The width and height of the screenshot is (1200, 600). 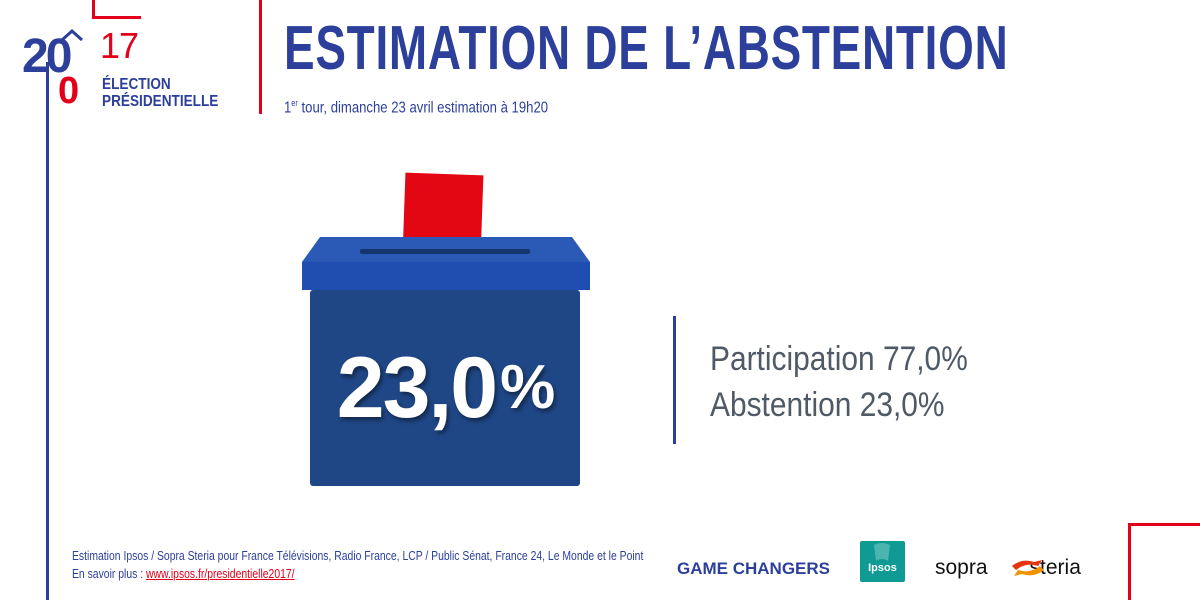 I want to click on logo-caption-line2: PRÉSIDENTIELLE, so click(x=160, y=101).